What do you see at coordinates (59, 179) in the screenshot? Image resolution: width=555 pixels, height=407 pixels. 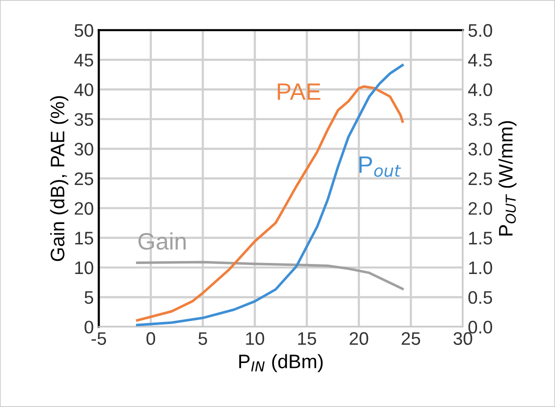 I see `y-axis-title: Gain (dB), PAE (%)` at bounding box center [59, 179].